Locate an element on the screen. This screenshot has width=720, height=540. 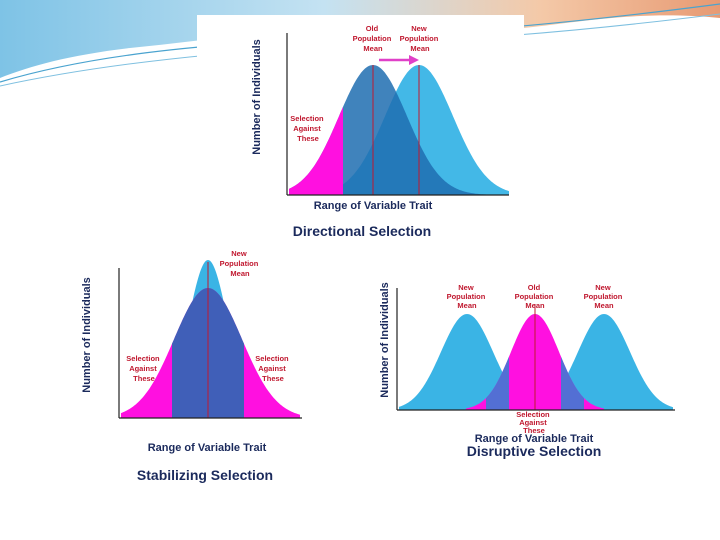
mean-shift-arrow is located at coordinates (399, 60).